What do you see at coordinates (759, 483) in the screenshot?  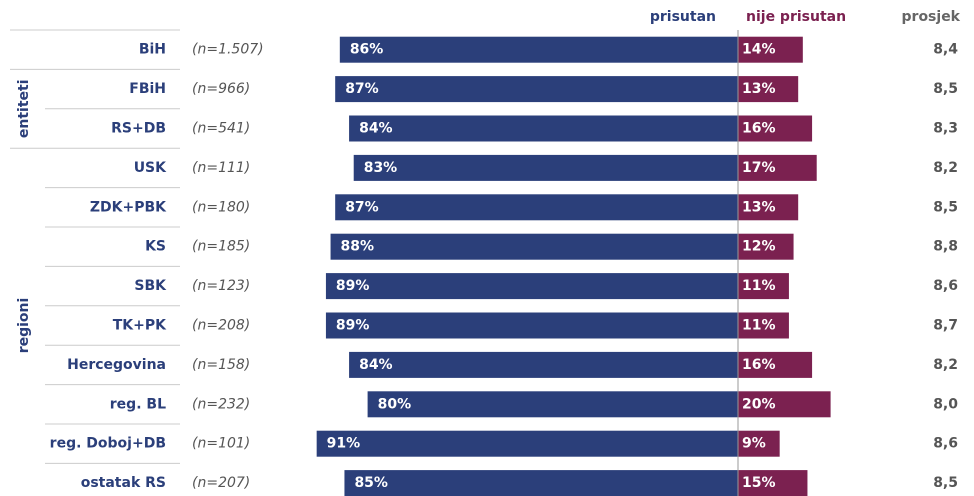 I see `value-label: 15%` at bounding box center [759, 483].